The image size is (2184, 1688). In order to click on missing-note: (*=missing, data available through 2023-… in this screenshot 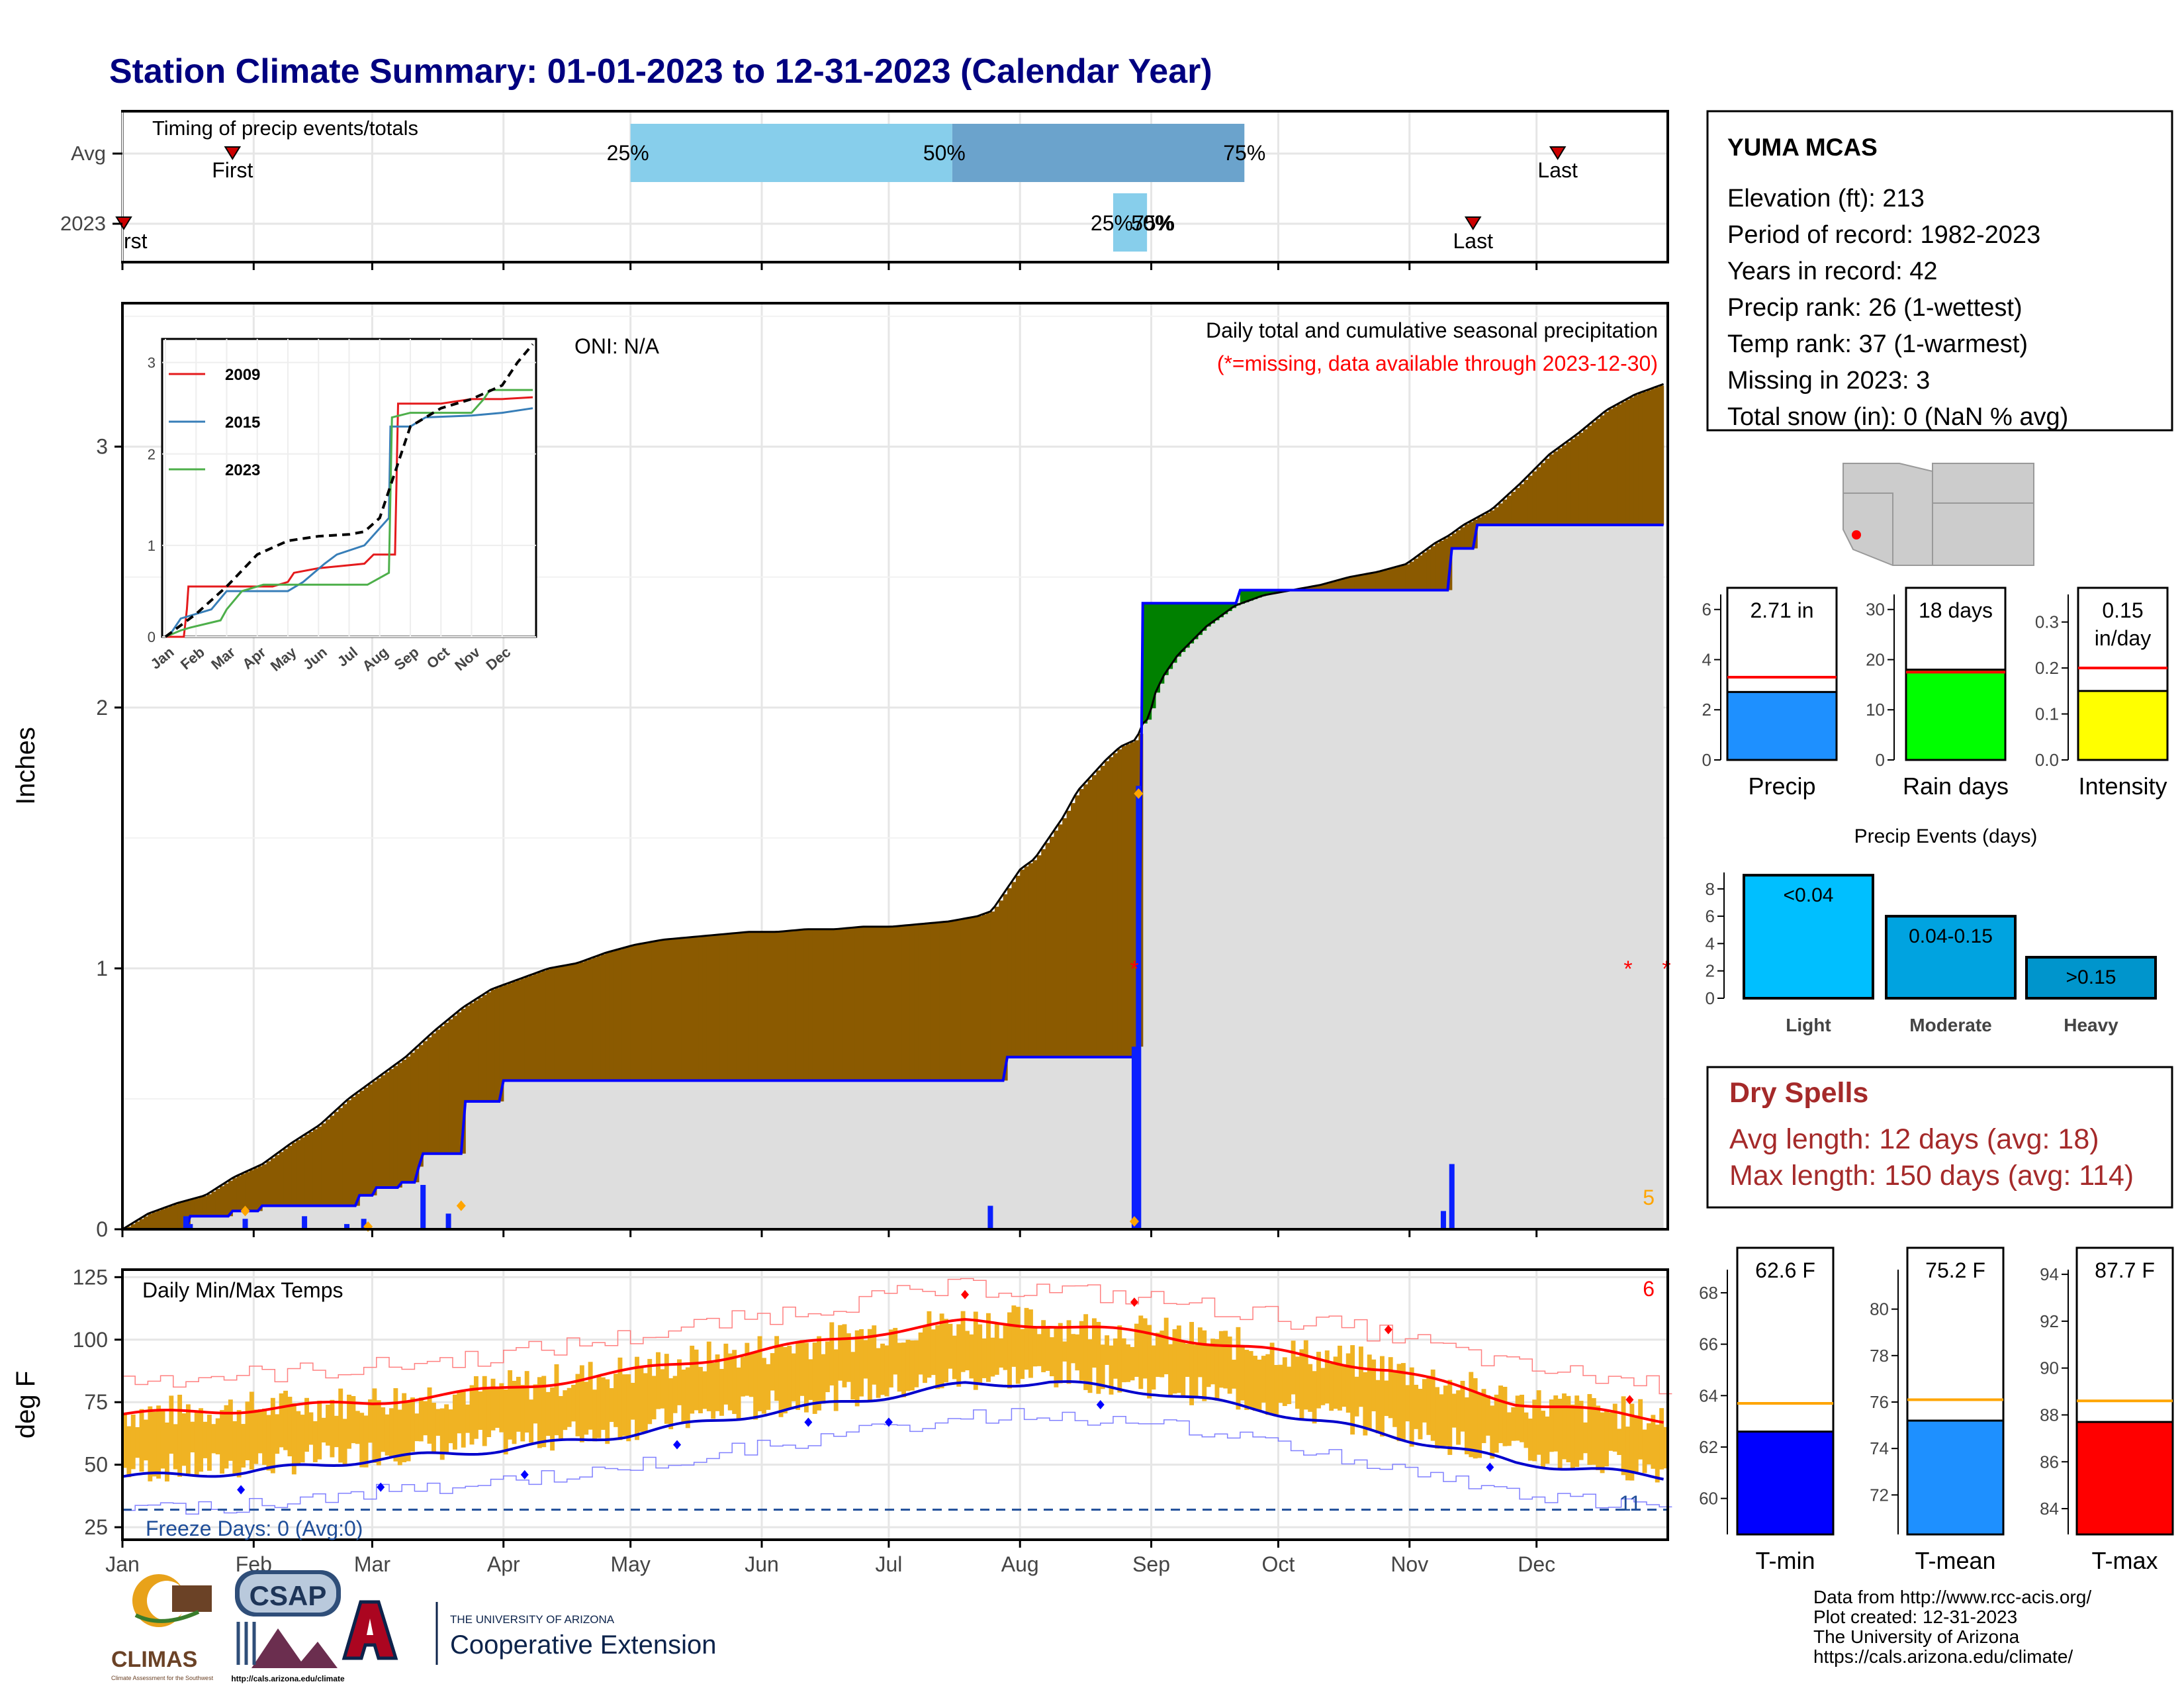, I will do `click(1437, 363)`.